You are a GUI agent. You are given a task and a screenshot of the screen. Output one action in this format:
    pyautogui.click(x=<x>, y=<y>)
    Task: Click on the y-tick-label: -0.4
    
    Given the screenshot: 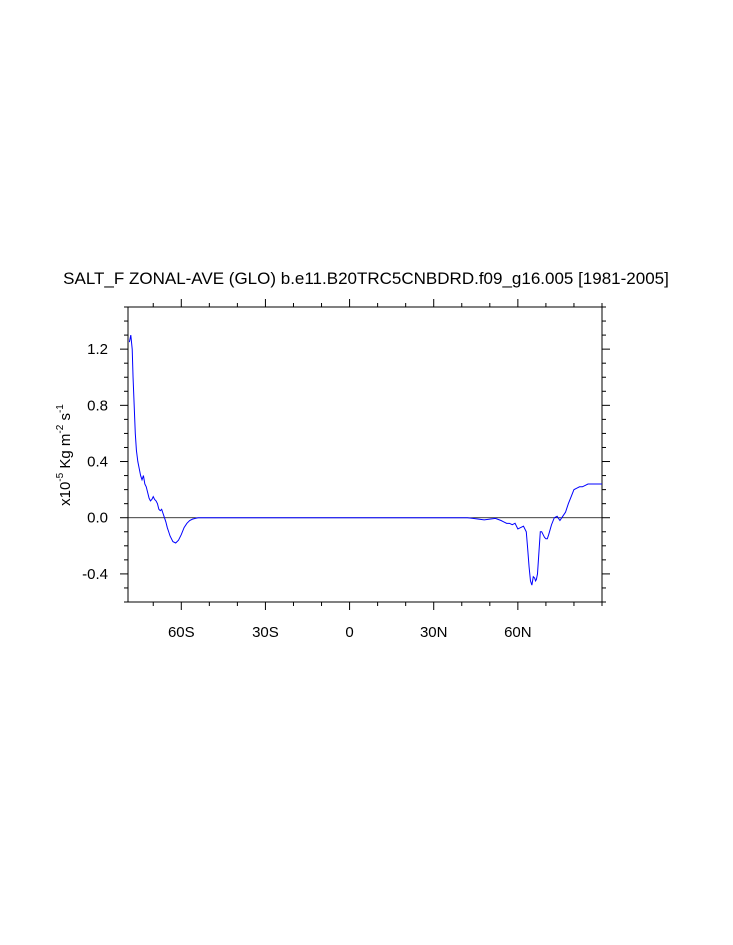 What is the action you would take?
    pyautogui.click(x=95, y=574)
    